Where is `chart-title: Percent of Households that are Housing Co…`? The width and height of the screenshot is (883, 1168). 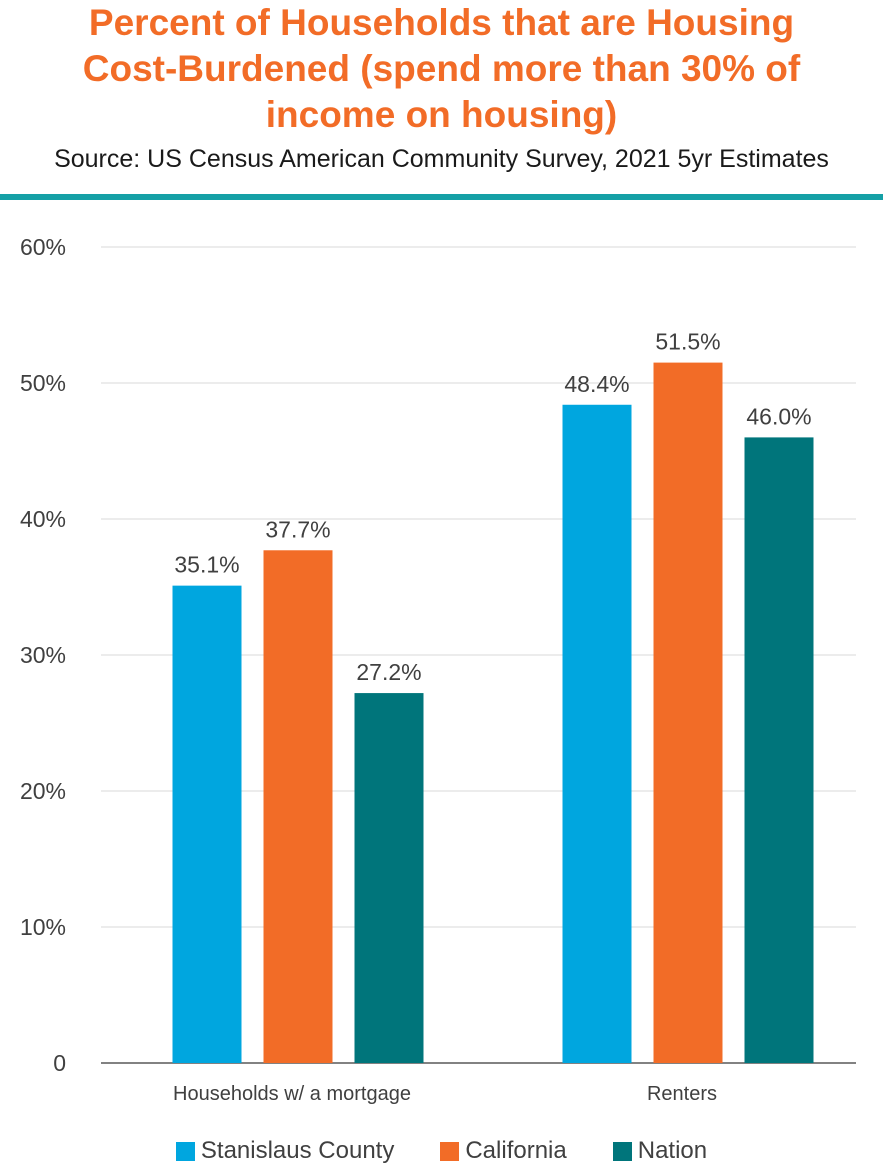 chart-title: Percent of Households that are Housing Co… is located at coordinates (441, 68).